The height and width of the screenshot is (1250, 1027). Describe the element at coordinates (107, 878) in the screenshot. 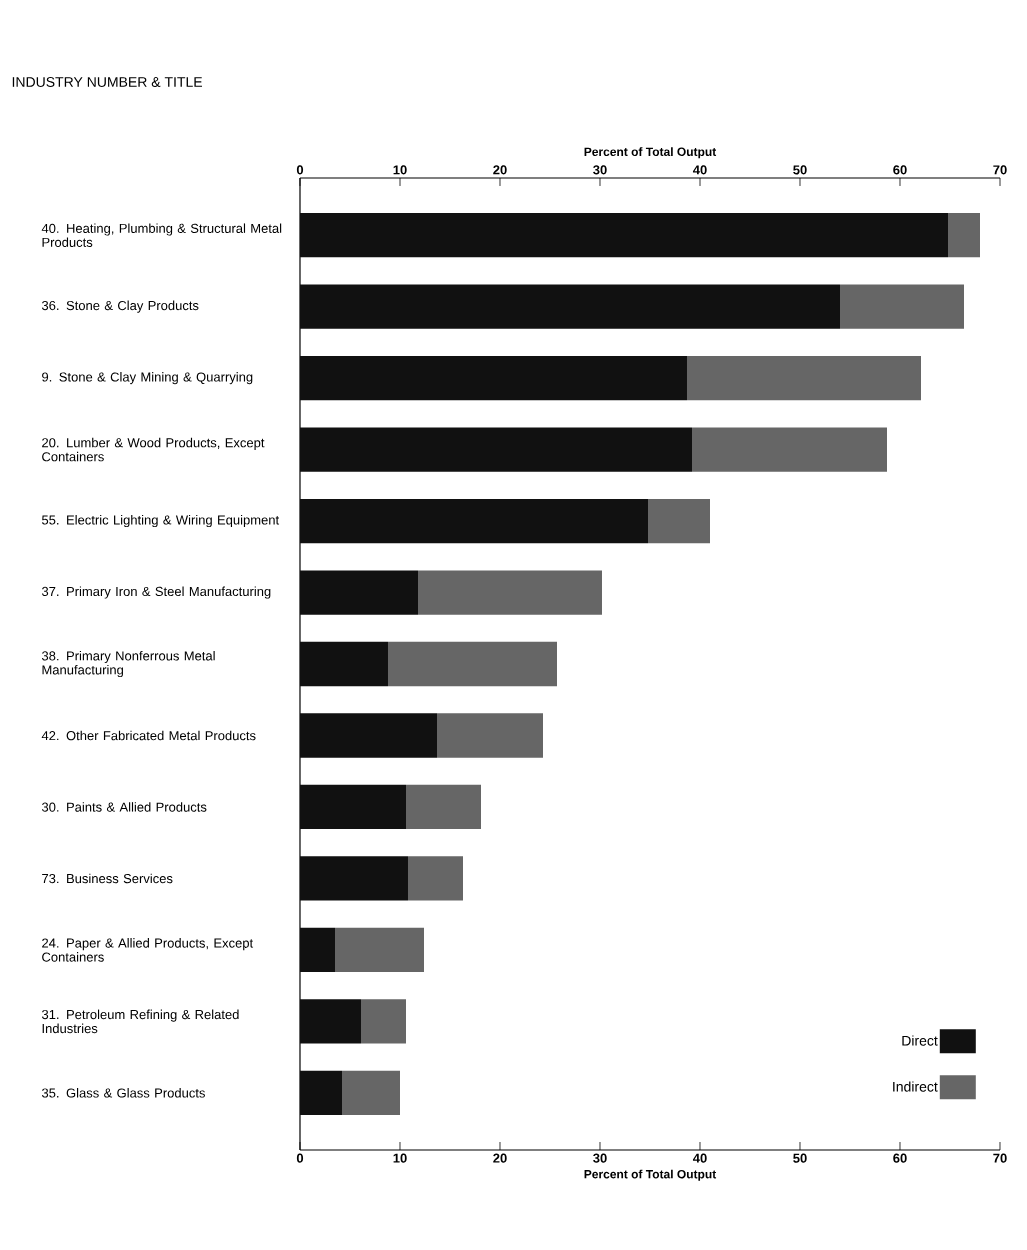

I see `y-tick-label: 73. Business Services` at that location.